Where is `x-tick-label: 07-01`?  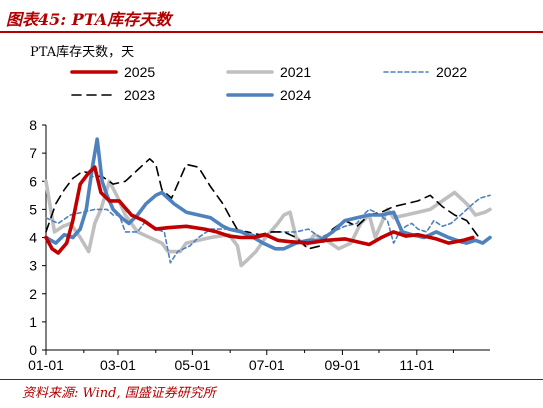 x-tick-label: 07-01 is located at coordinates (267, 365).